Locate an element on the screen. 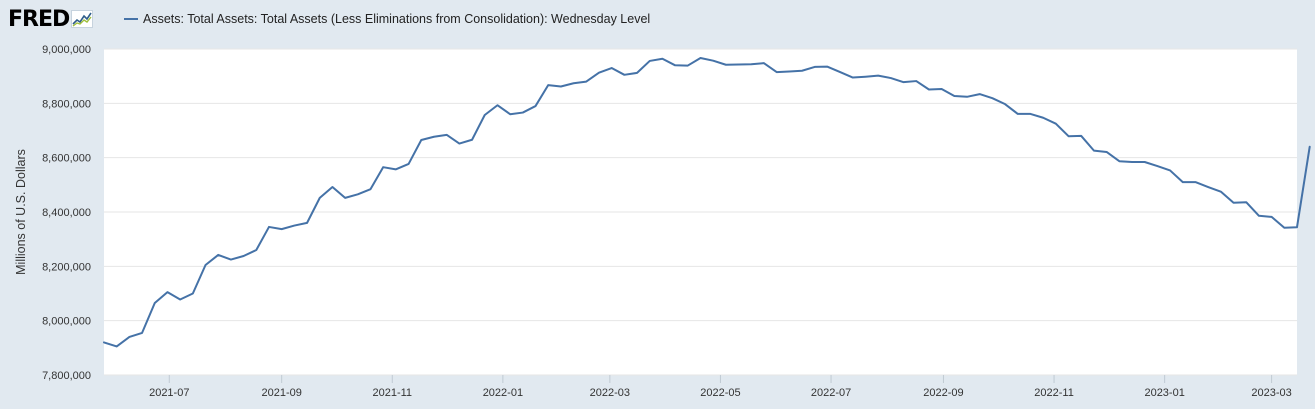 This screenshot has width=1315, height=409. x-tick-label: 2021-11 is located at coordinates (392, 393).